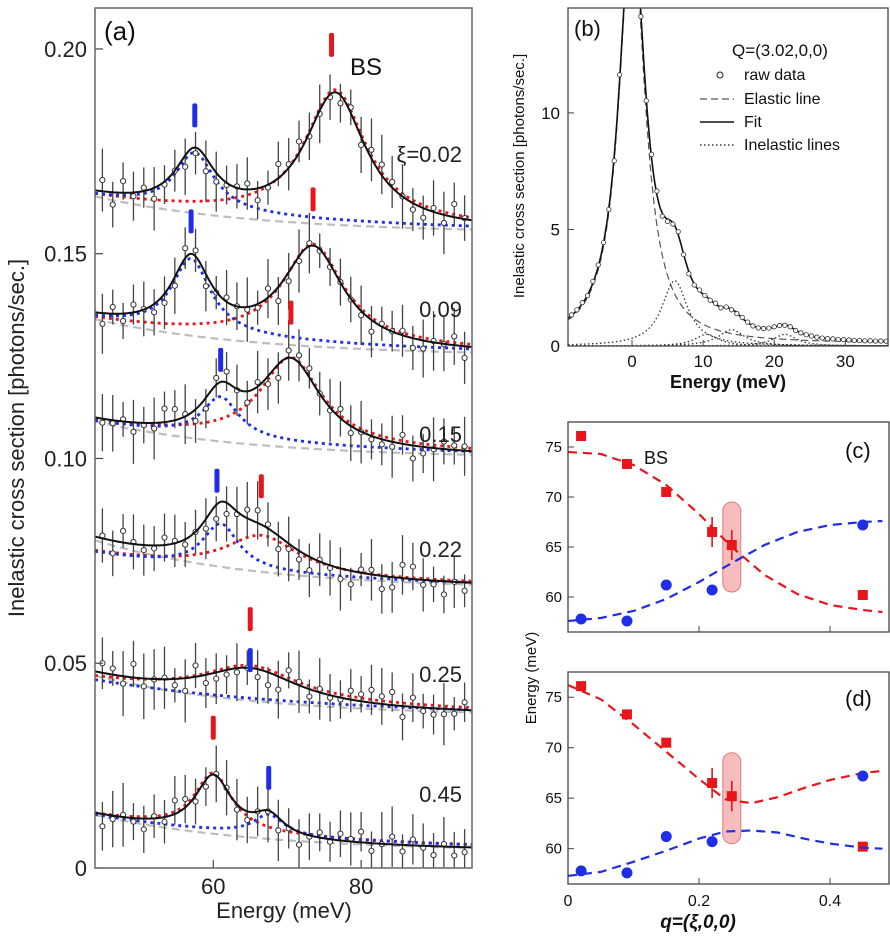  I want to click on panel-a-xlabel: Energy (meV), so click(284, 910).